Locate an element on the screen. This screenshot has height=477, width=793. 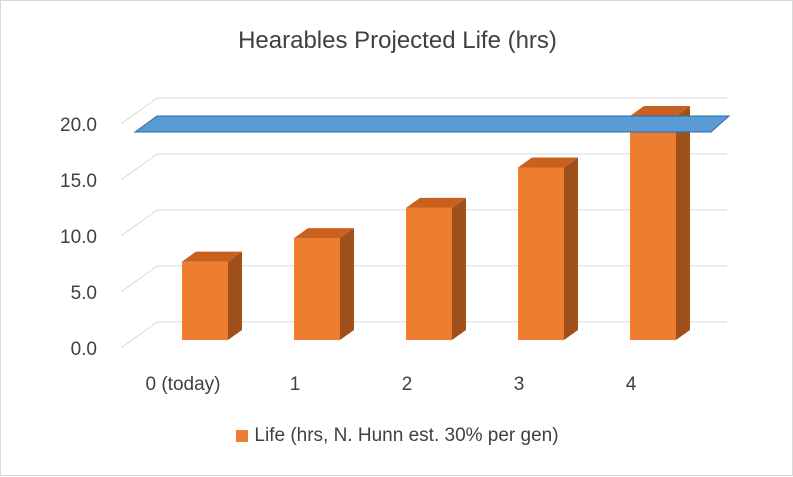
y-tick-label: 10.0 is located at coordinates (78, 237).